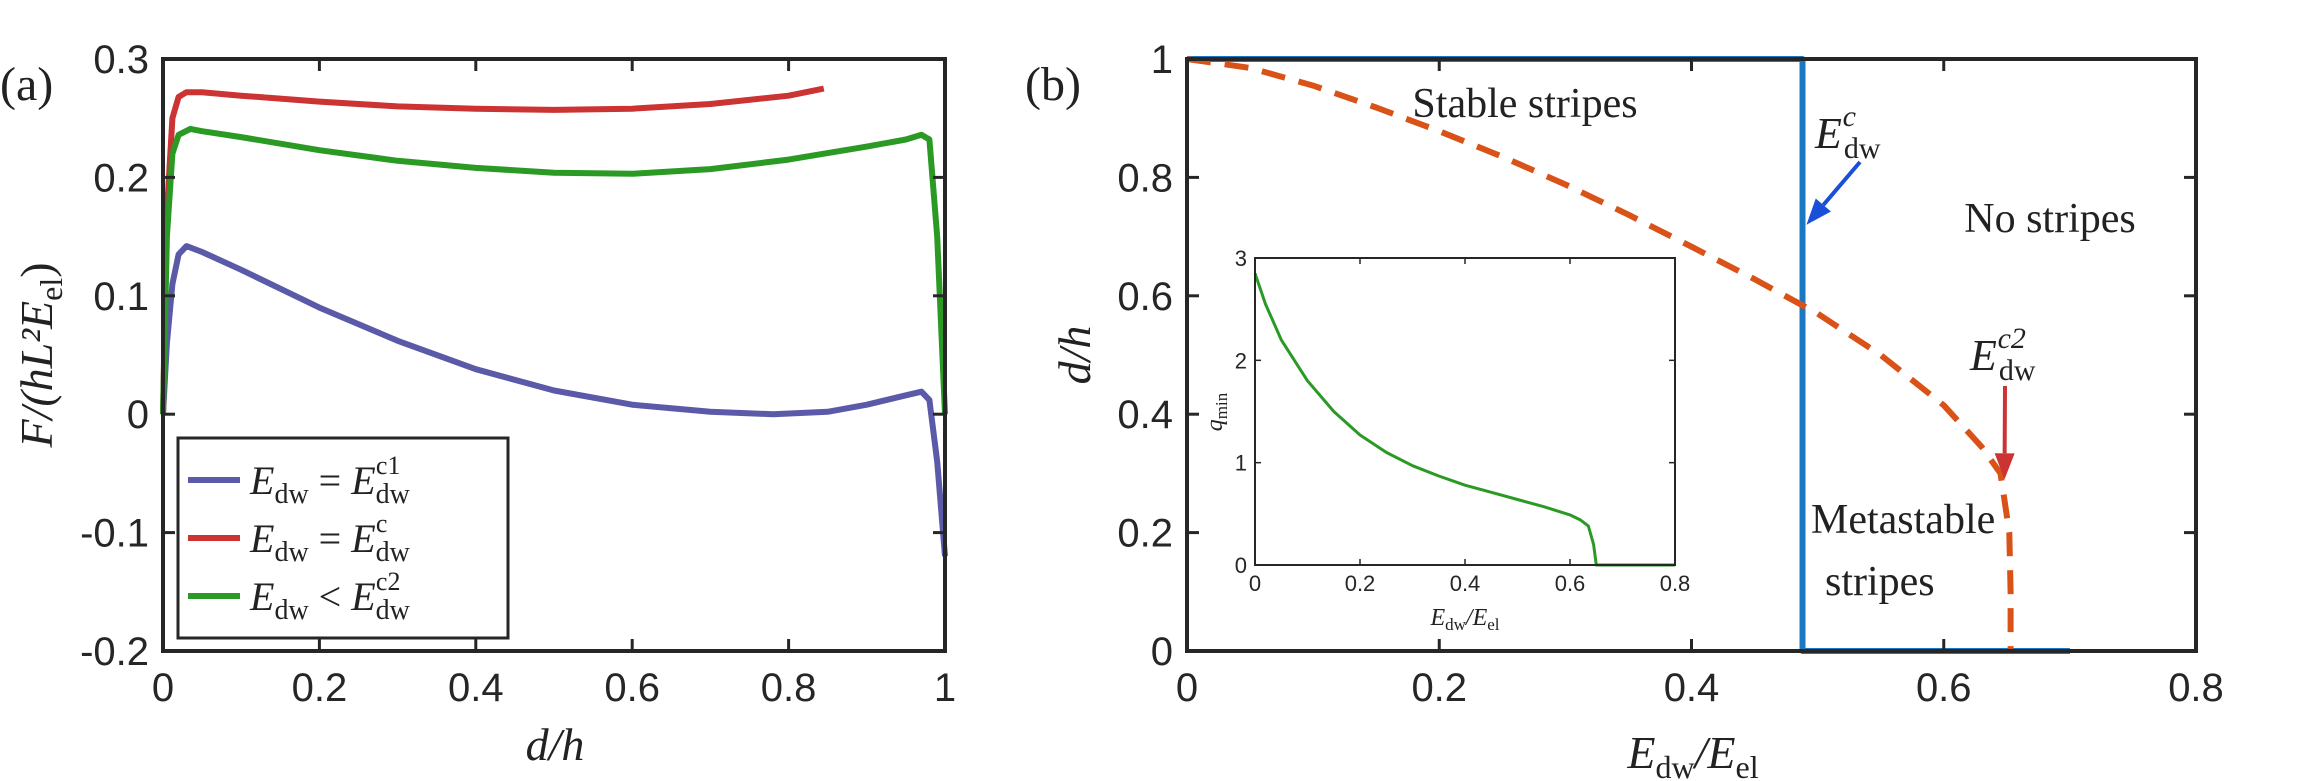  I want to click on annotation-edw-c: Edwc, so click(1843, 162).